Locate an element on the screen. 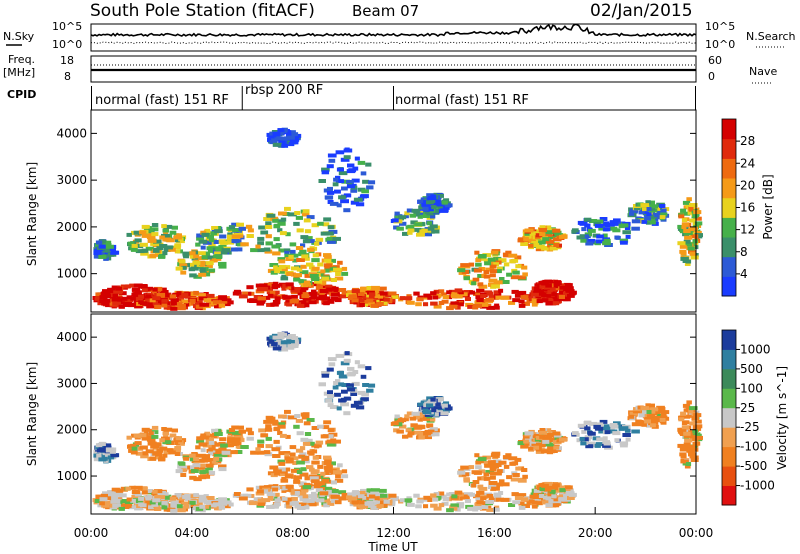  power-colorbar-tick-label: 4 is located at coordinates (744, 274).